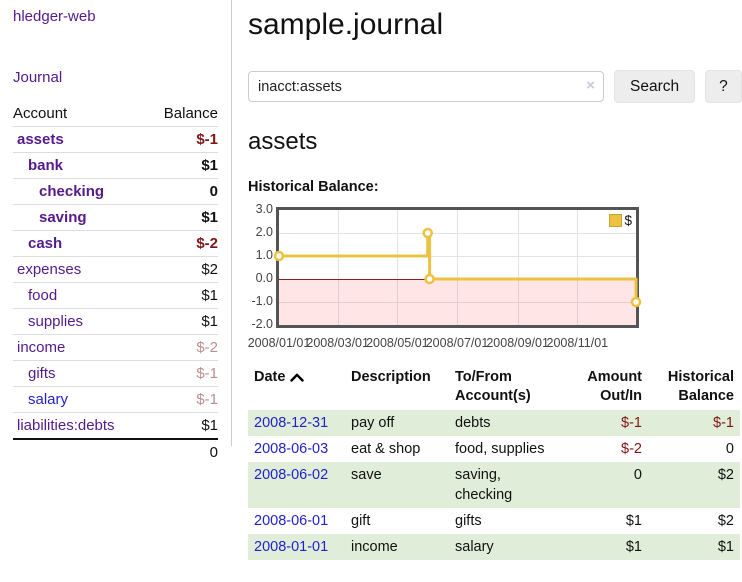  Describe the element at coordinates (38, 77) in the screenshot. I see `sidebar-item-journal: Journal` at that location.